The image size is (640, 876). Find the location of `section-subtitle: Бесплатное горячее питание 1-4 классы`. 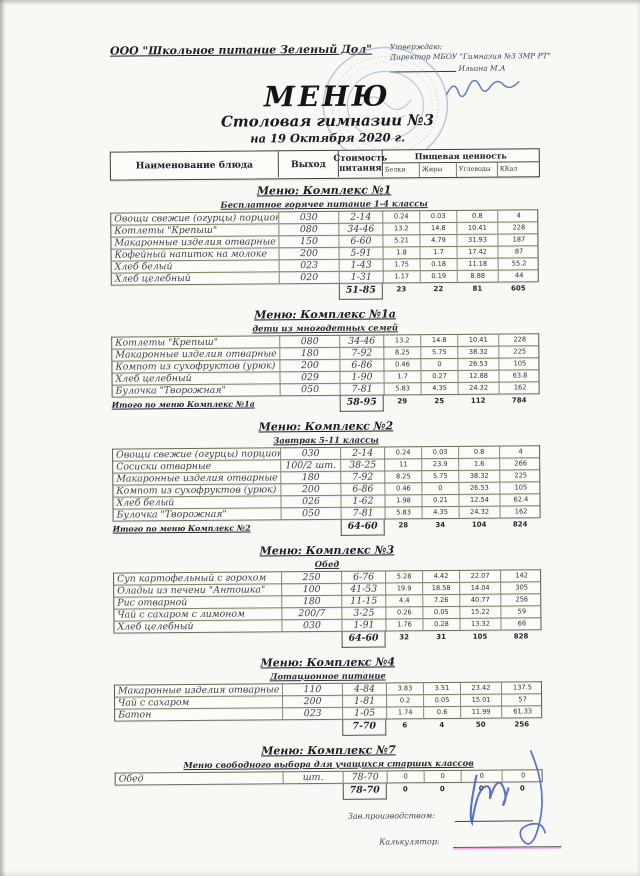

section-subtitle: Бесплатное горячее питание 1-4 классы is located at coordinates (324, 204).